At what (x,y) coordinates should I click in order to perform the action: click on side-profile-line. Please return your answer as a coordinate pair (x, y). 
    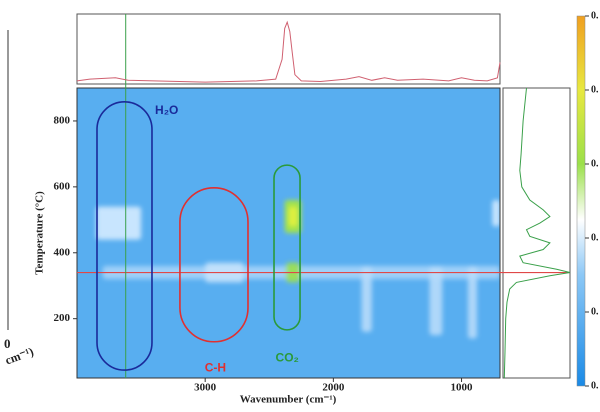
    Looking at the image, I should click on (537, 233).